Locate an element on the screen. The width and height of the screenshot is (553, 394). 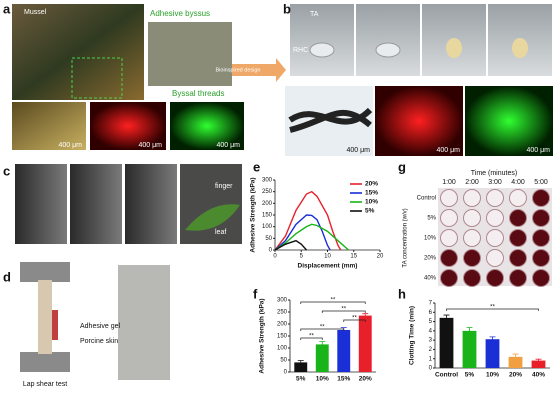
axis-title: TA concentration (w/v) is located at coordinates (406, 237).